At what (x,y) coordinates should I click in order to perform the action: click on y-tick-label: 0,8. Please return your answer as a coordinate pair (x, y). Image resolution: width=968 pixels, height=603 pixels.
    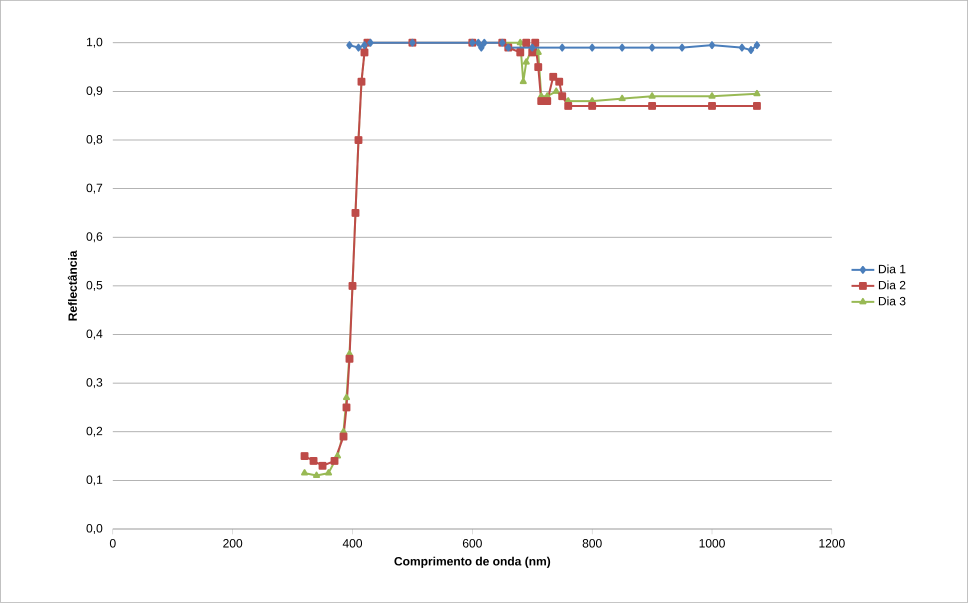
    Looking at the image, I should click on (94, 140).